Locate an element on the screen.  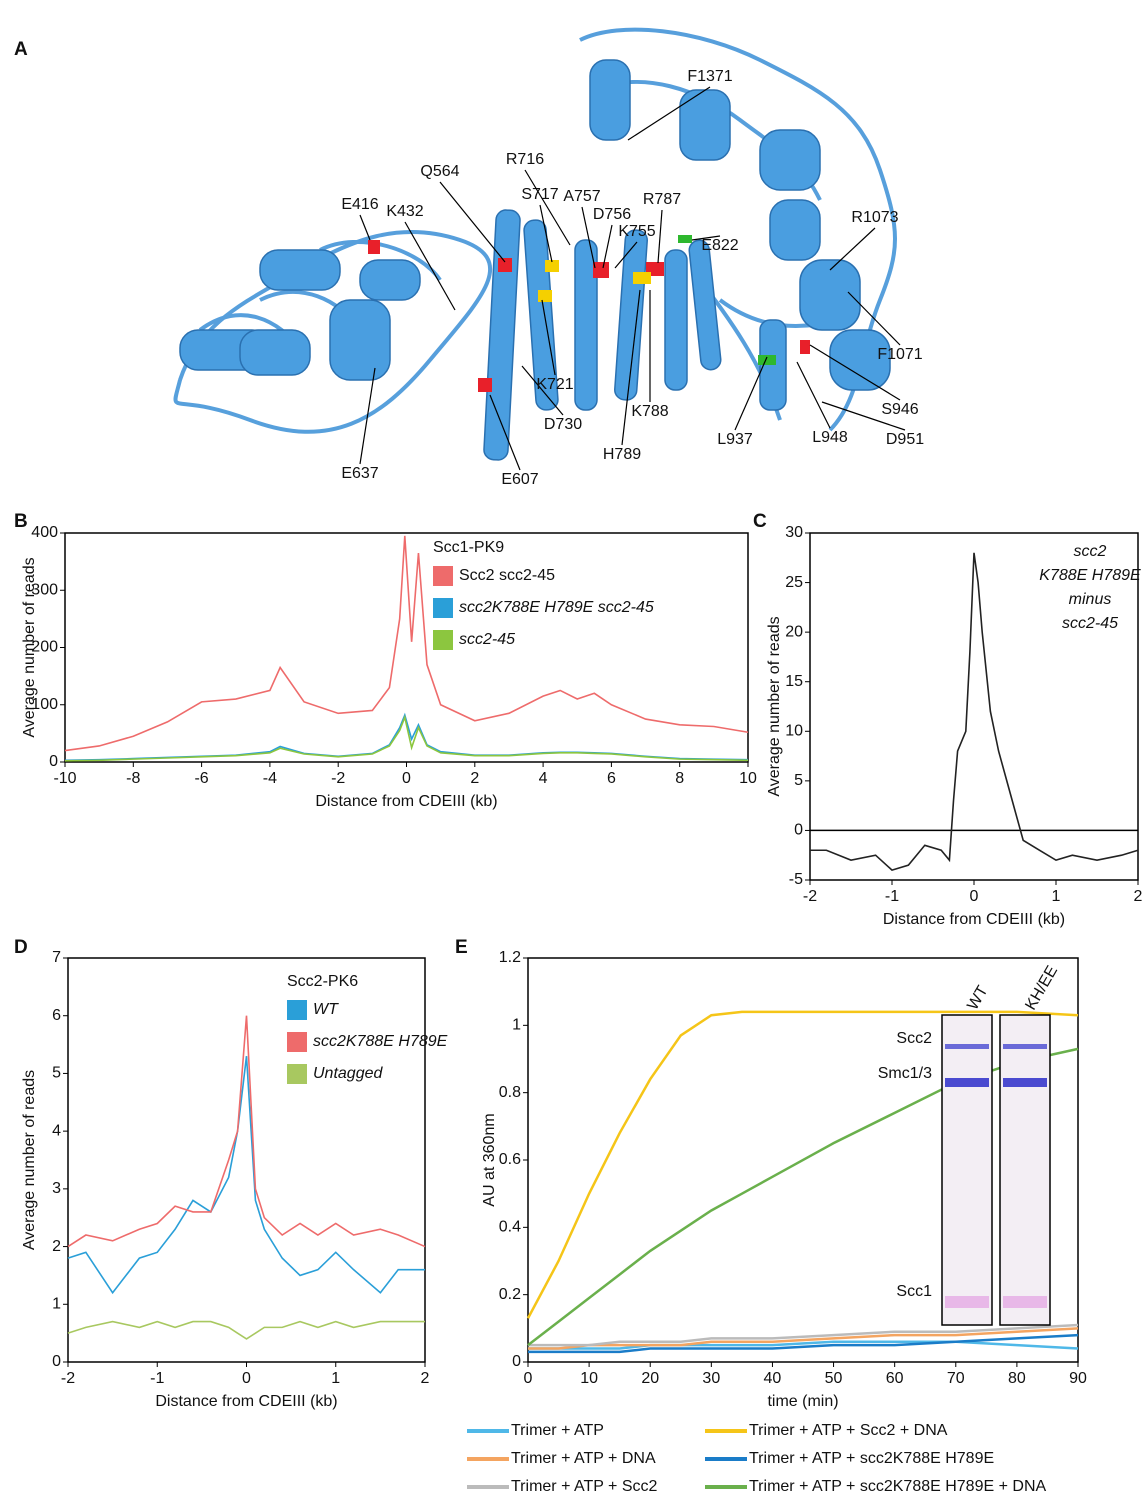
x-tick-label: -4 is located at coordinates (270, 778).